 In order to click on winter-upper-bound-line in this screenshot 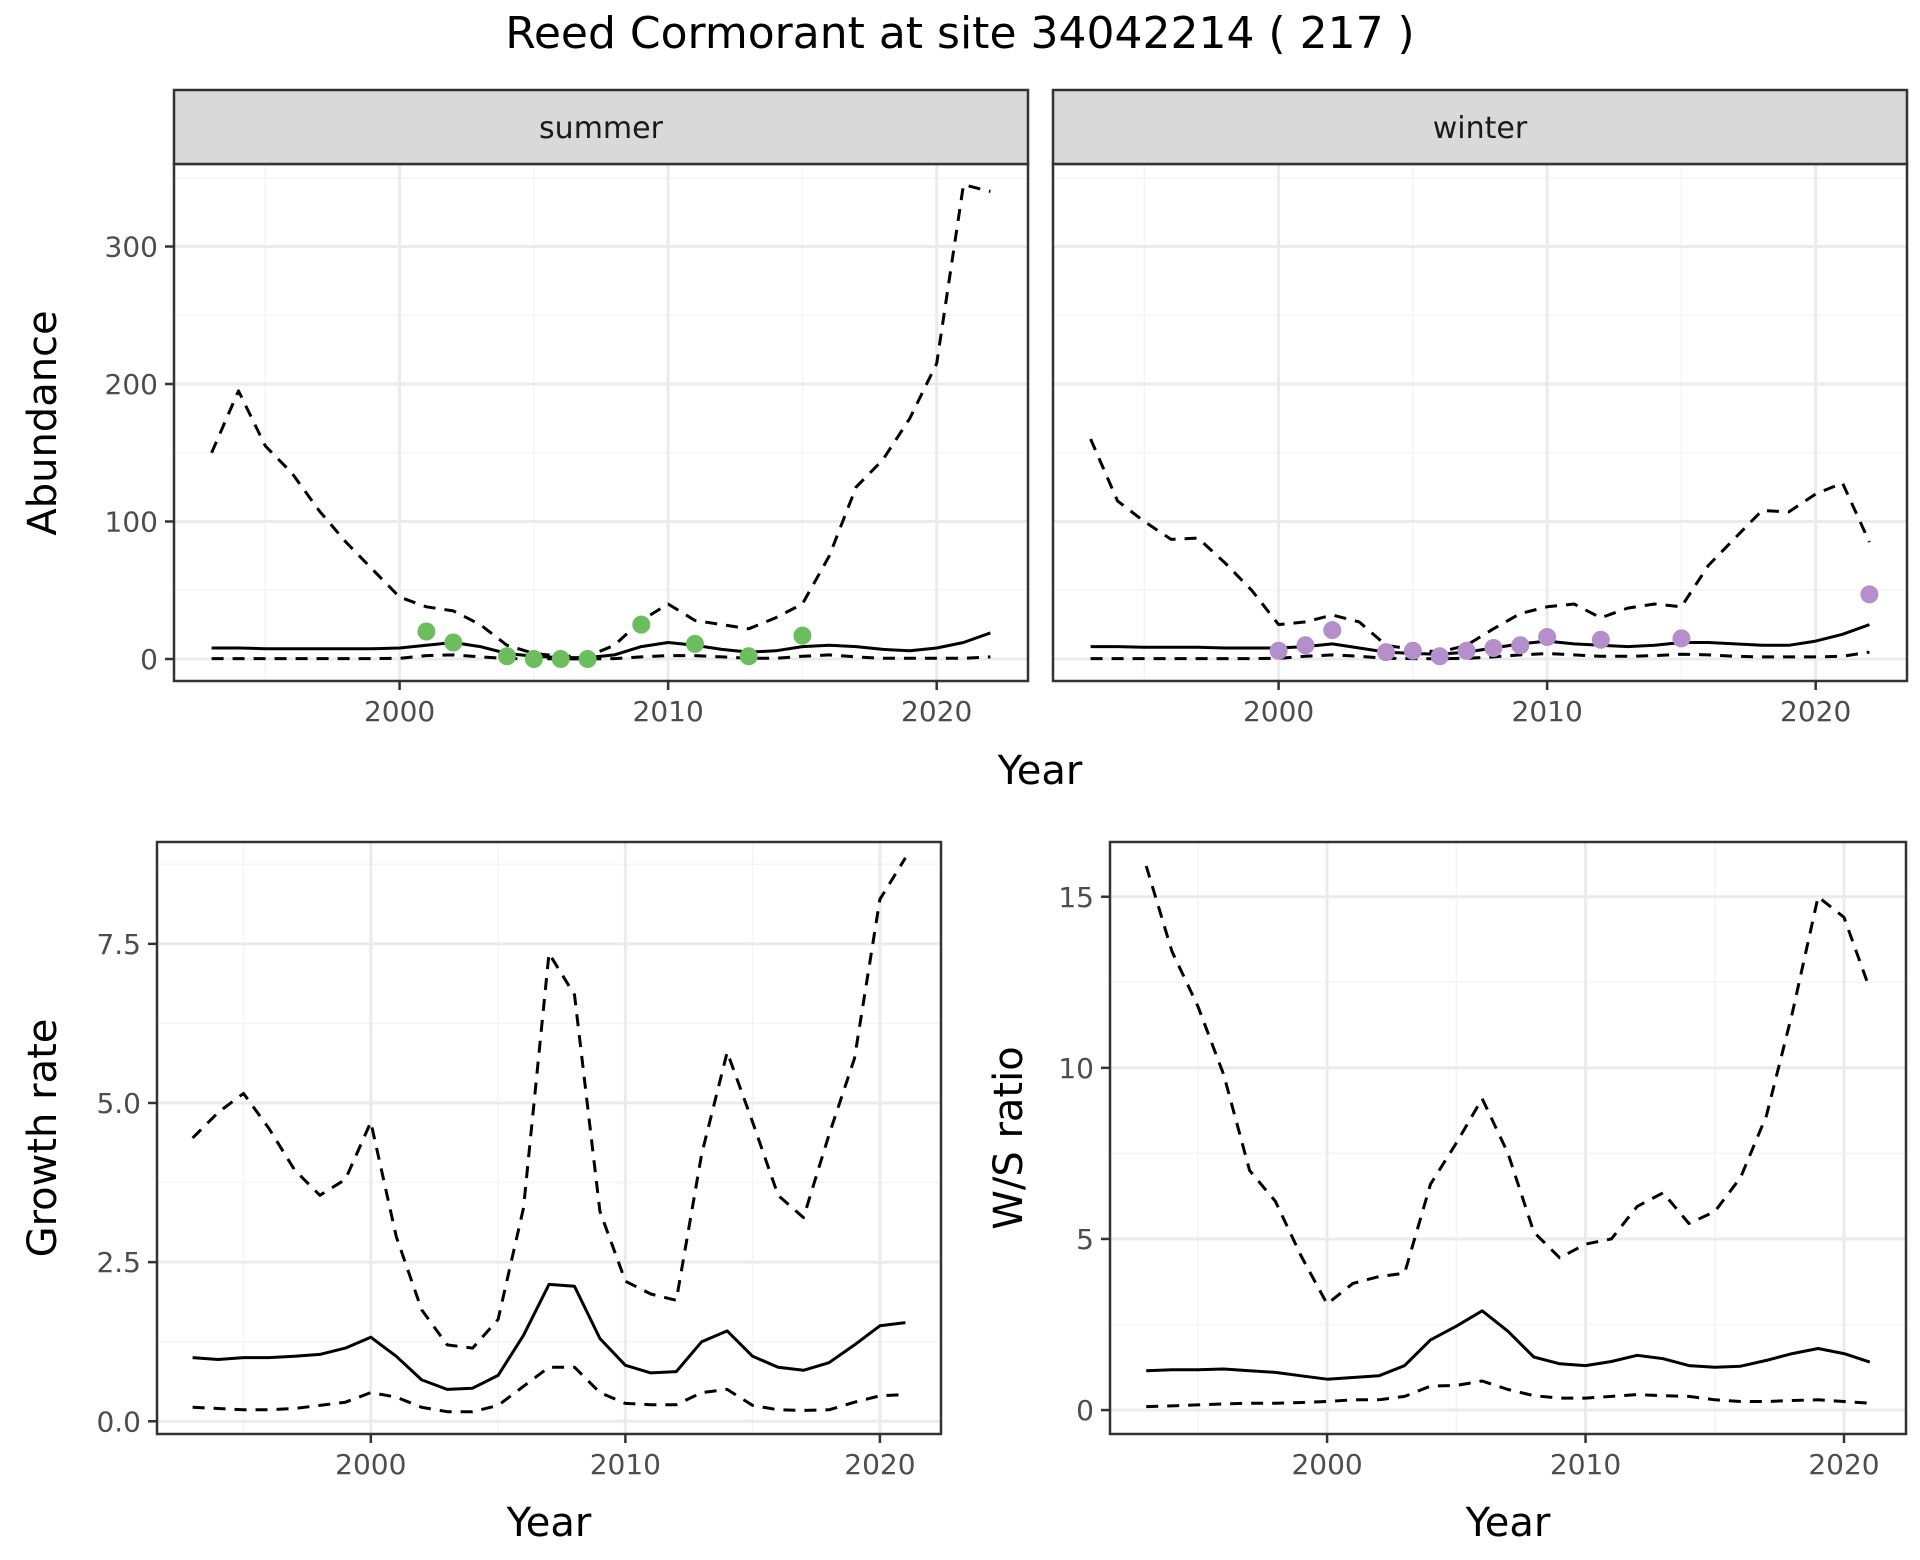, I will do `click(1480, 546)`.